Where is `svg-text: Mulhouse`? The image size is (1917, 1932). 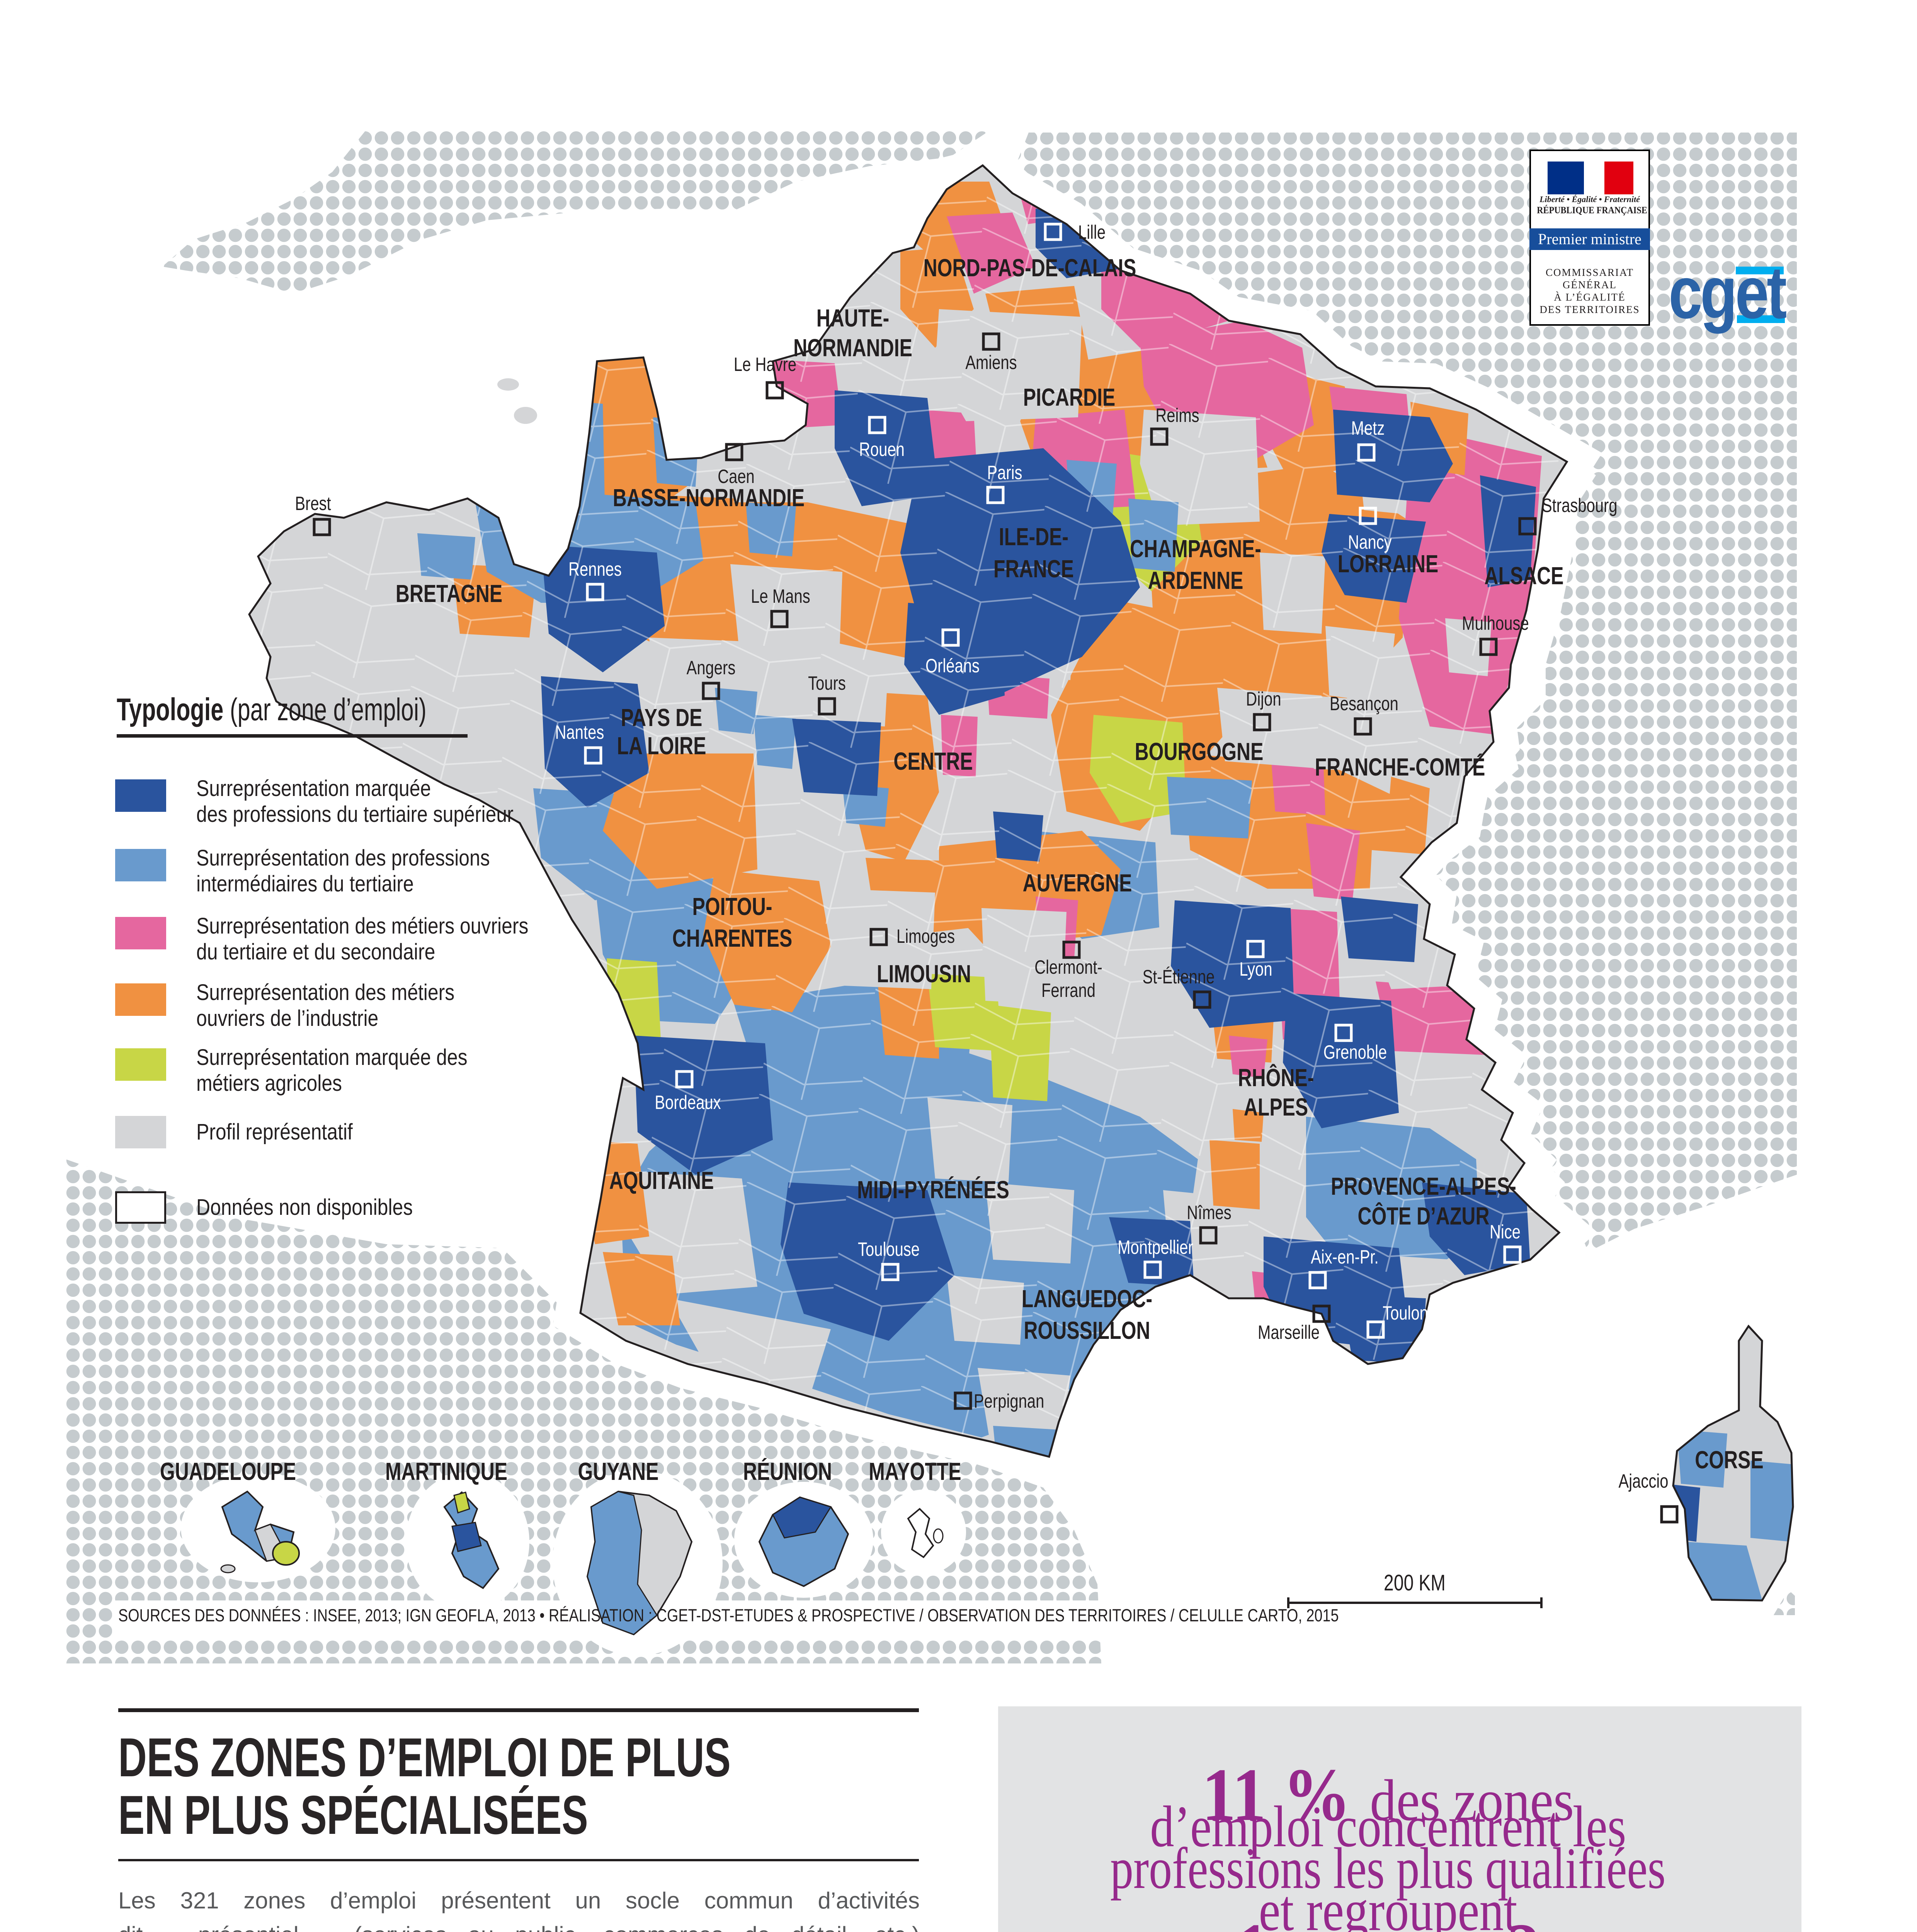 svg-text: Mulhouse is located at coordinates (1495, 623).